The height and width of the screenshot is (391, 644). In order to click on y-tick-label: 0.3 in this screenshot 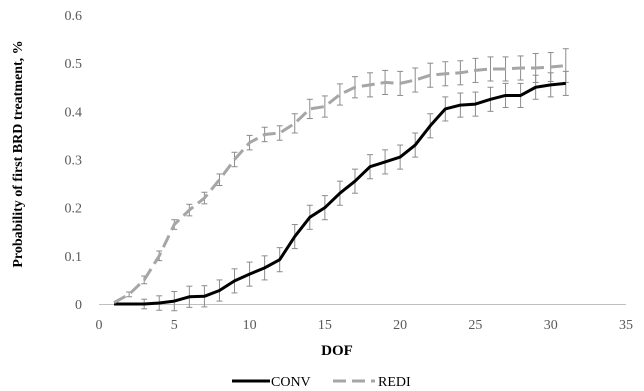, I will do `click(74, 161)`.